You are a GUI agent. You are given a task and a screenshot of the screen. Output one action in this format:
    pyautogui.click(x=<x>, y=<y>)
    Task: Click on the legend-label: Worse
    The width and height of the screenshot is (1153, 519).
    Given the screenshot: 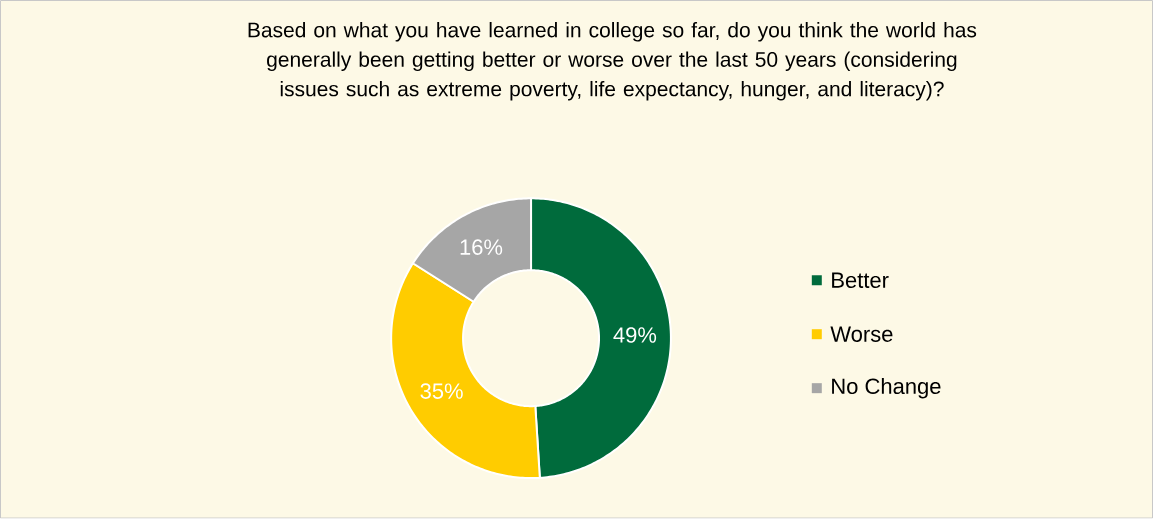 What is the action you would take?
    pyautogui.click(x=861, y=334)
    